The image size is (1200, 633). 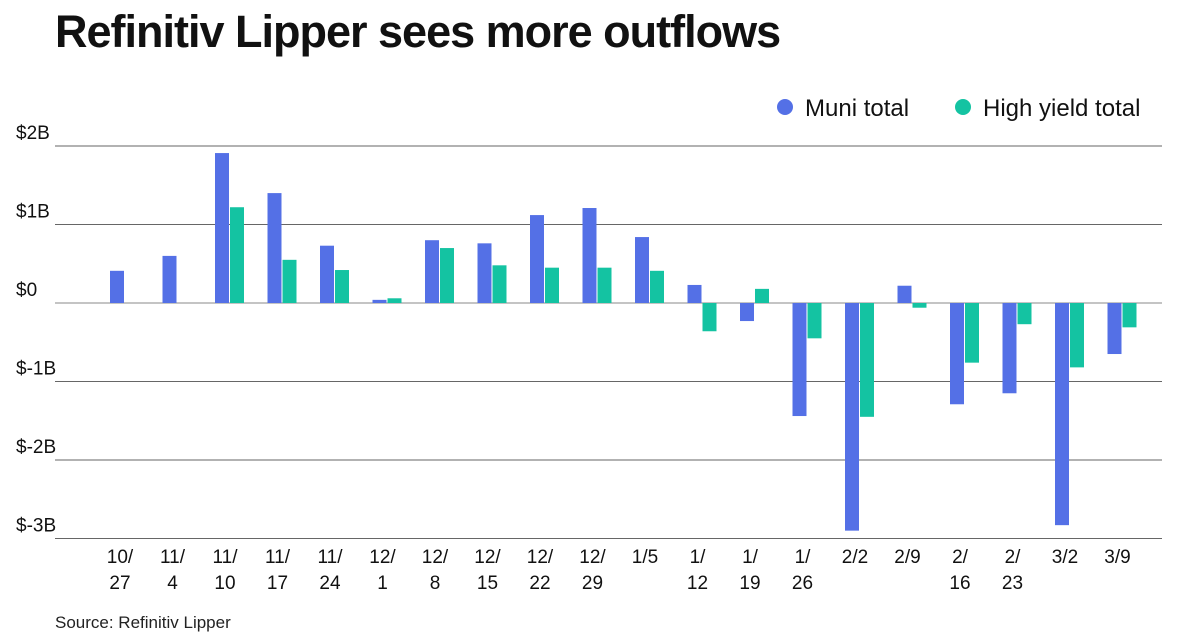 I want to click on x-tick-label: 12, so click(x=697, y=583).